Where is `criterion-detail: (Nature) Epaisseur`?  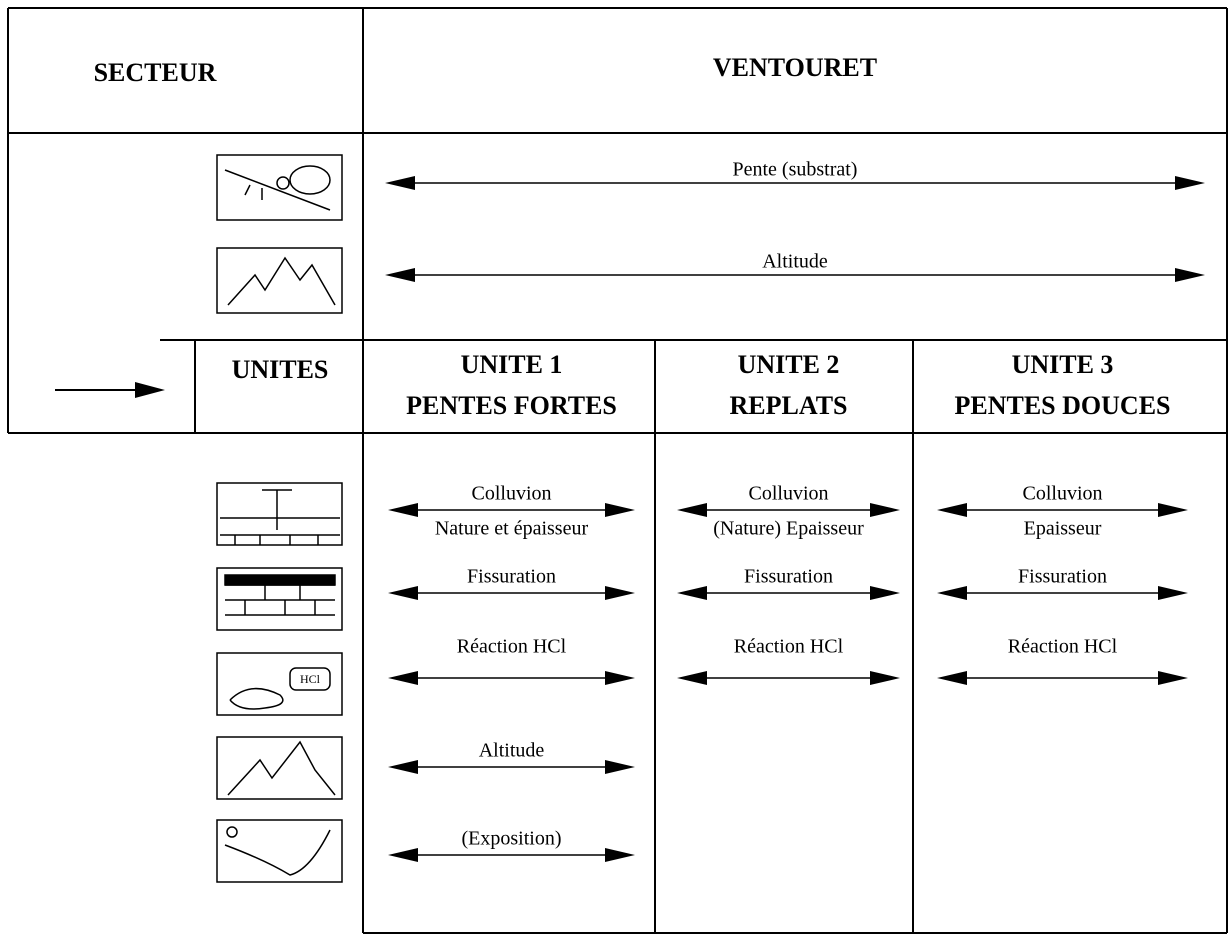
criterion-detail: (Nature) Epaisseur is located at coordinates (788, 529).